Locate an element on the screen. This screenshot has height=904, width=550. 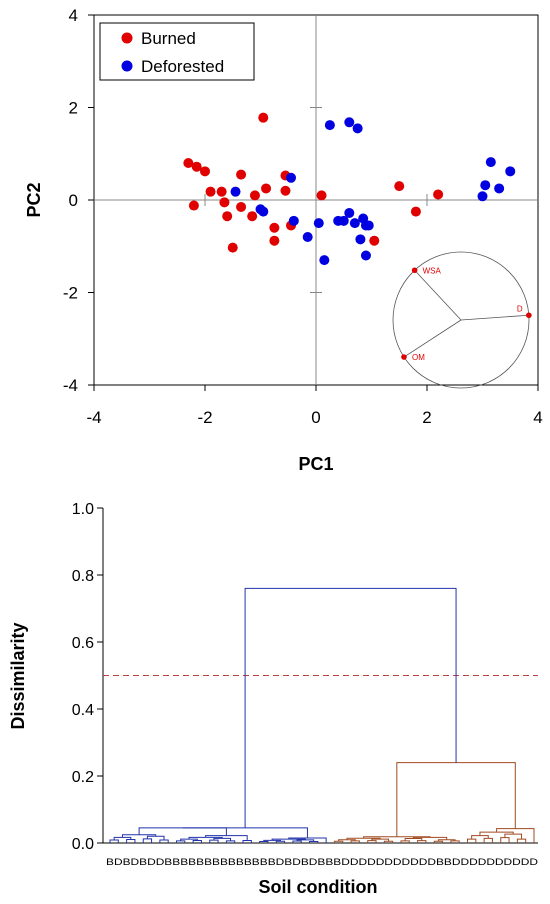
inset-biplot-circle is located at coordinates (461, 320).